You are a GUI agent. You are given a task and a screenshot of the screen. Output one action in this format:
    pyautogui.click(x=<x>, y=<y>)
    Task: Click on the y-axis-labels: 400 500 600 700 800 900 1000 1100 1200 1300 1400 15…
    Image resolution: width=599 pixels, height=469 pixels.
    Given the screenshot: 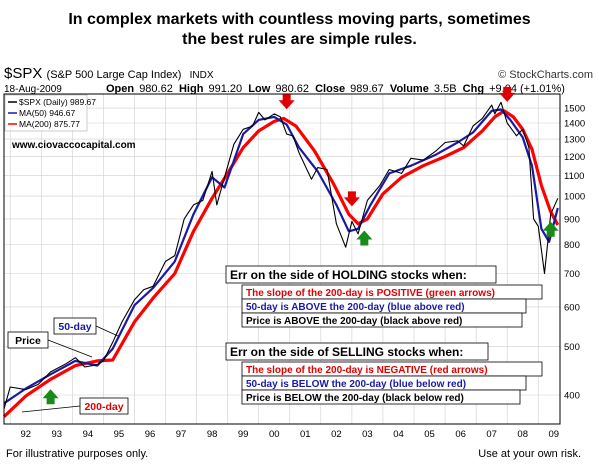 What is the action you would take?
    pyautogui.click(x=574, y=253)
    